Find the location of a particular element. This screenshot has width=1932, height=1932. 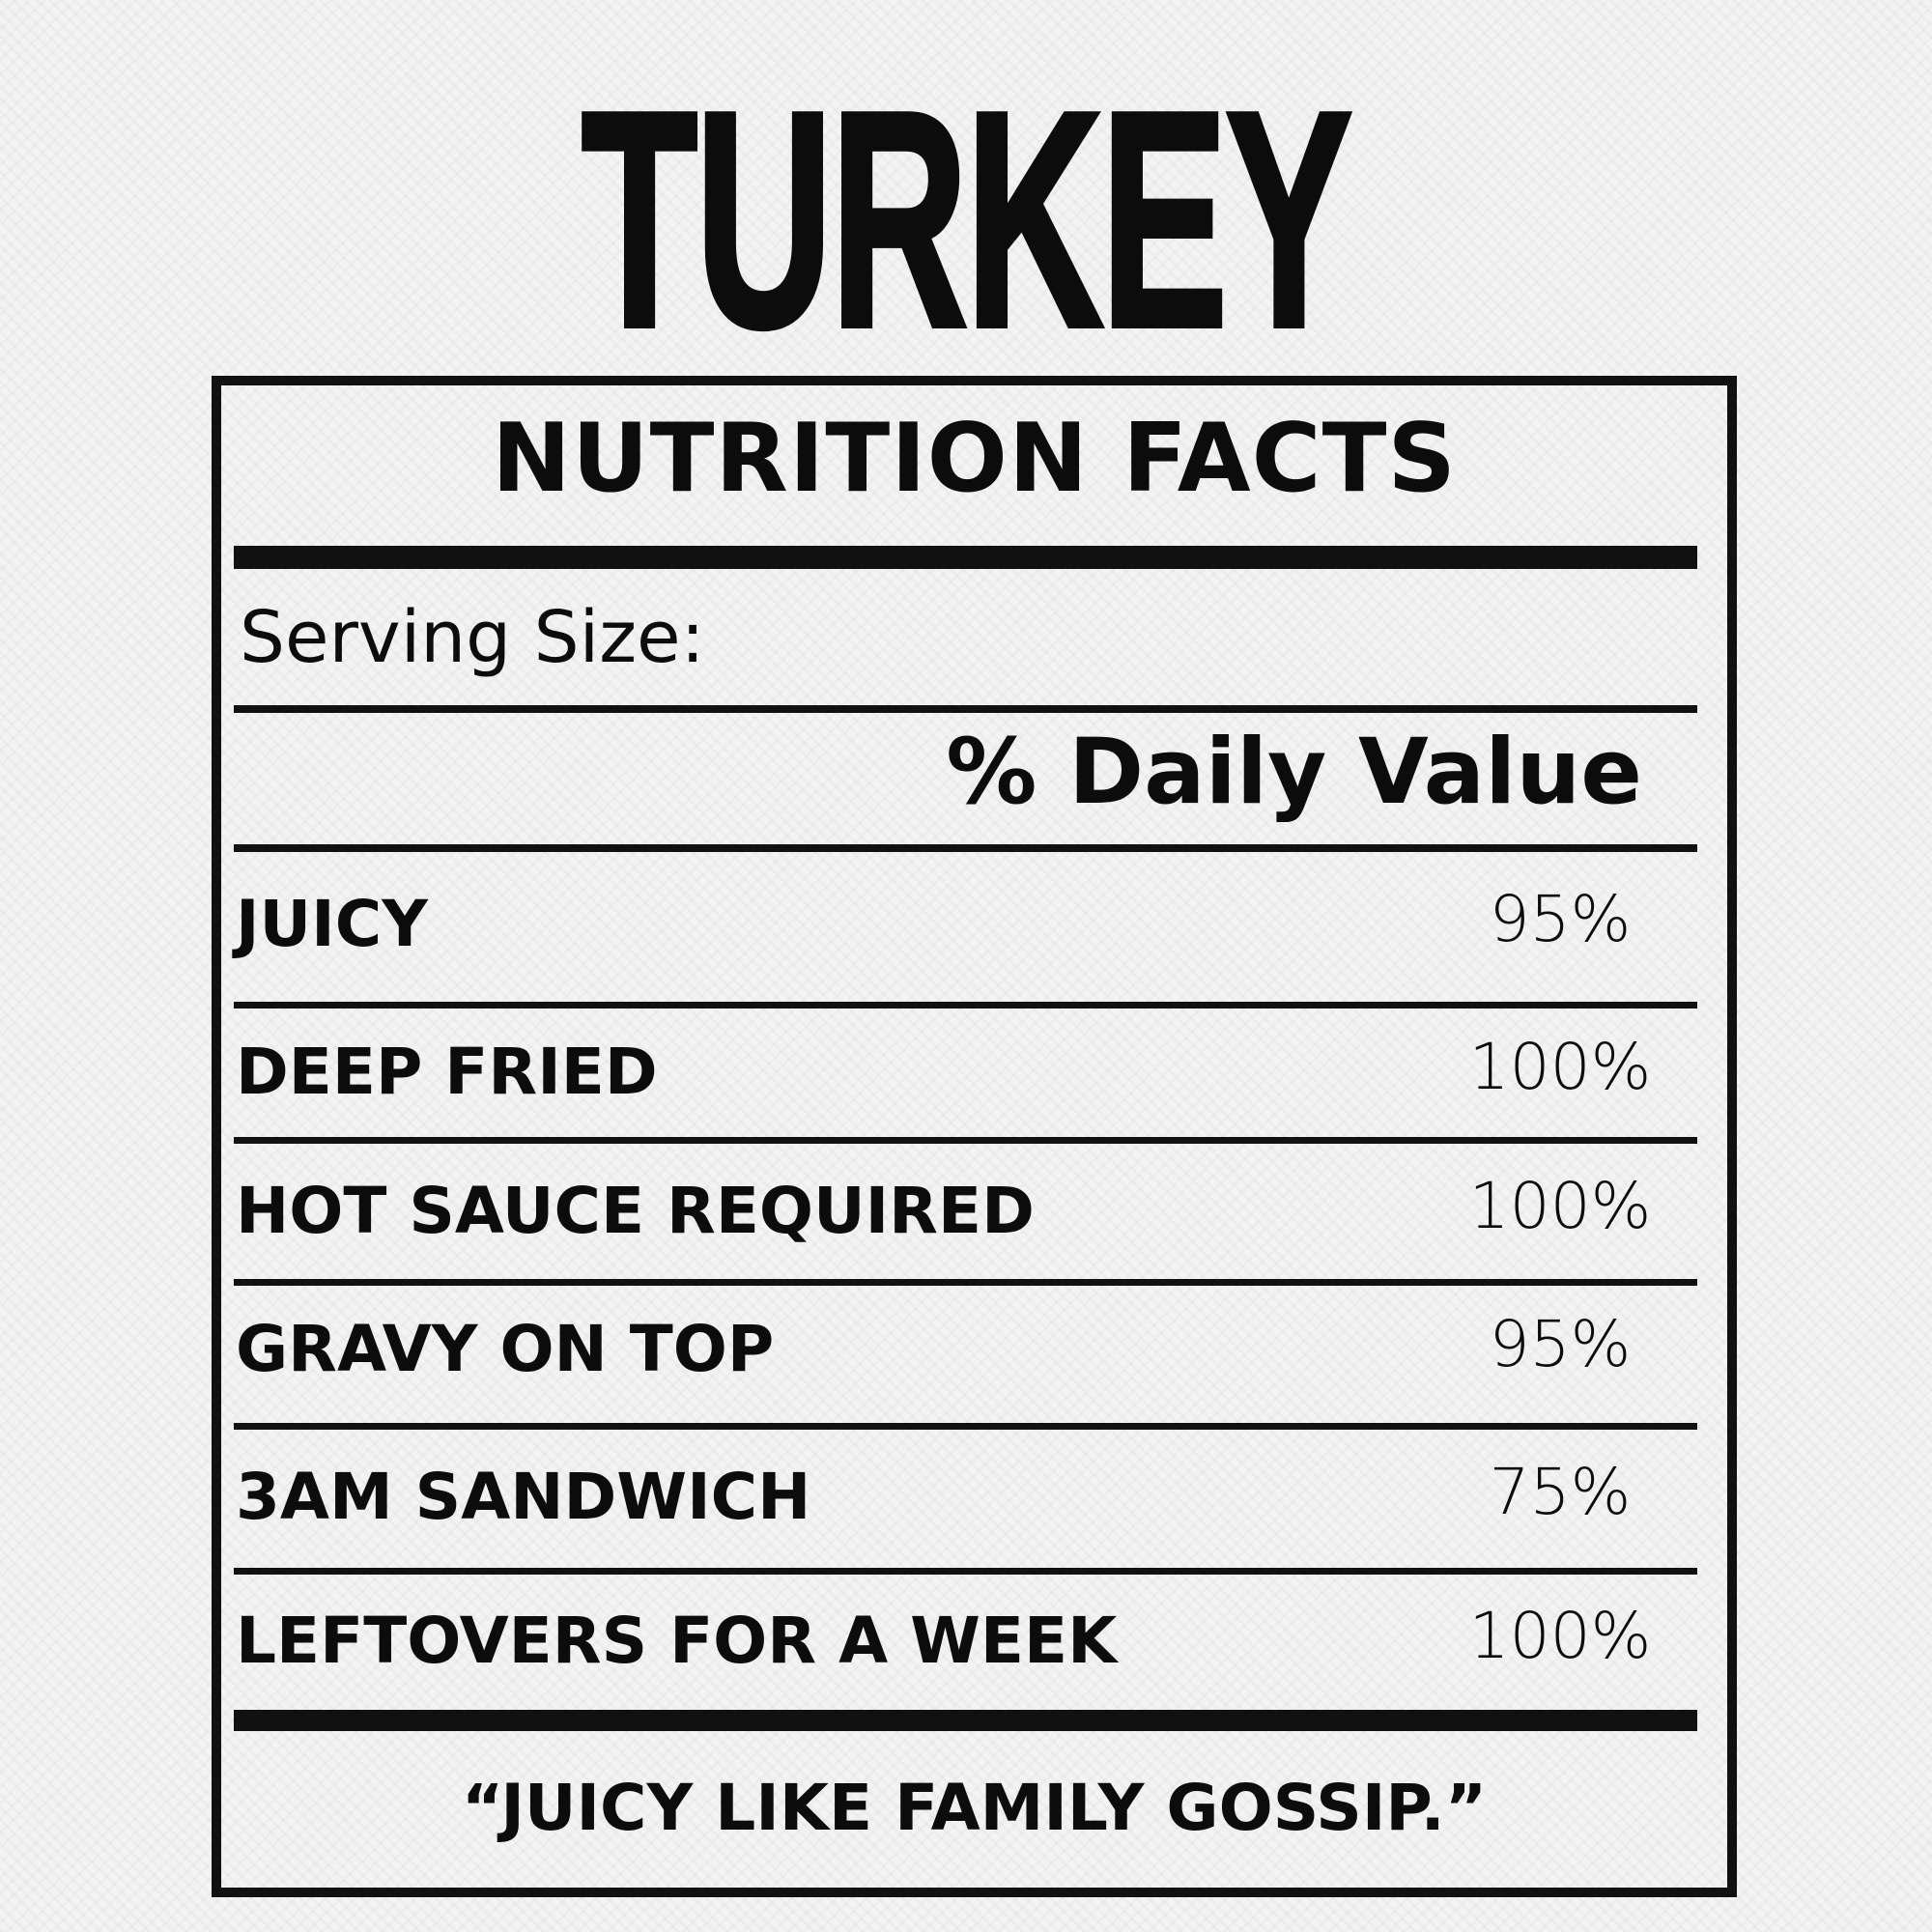

nutrient-name: JUICY is located at coordinates (332, 924).